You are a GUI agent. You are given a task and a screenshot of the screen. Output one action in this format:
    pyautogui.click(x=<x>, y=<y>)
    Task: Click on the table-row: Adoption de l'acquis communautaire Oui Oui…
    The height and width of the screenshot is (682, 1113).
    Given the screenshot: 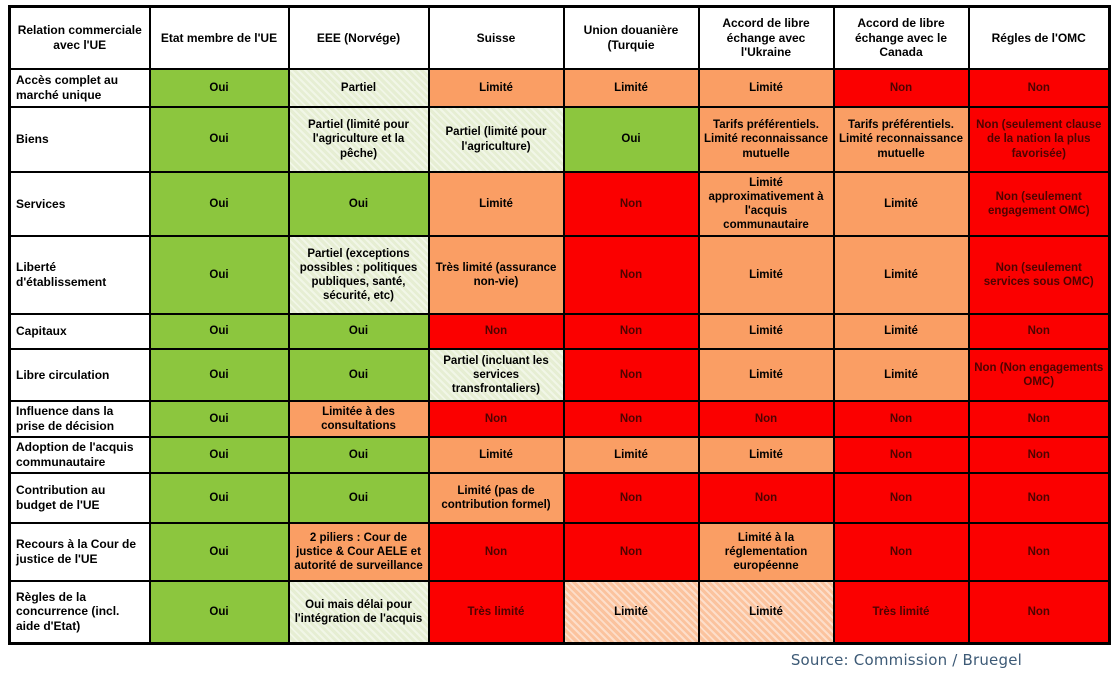 What is the action you would take?
    pyautogui.click(x=559, y=455)
    